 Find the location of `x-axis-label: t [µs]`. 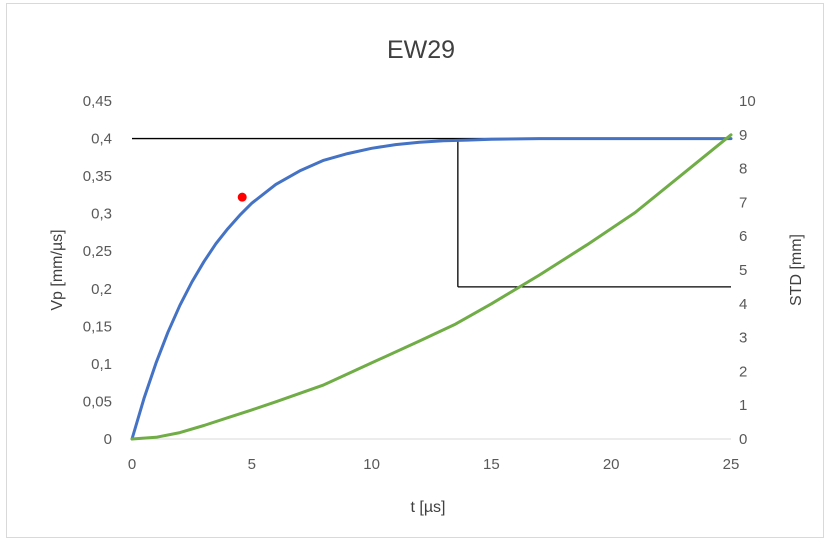

x-axis-label: t [µs] is located at coordinates (428, 507).